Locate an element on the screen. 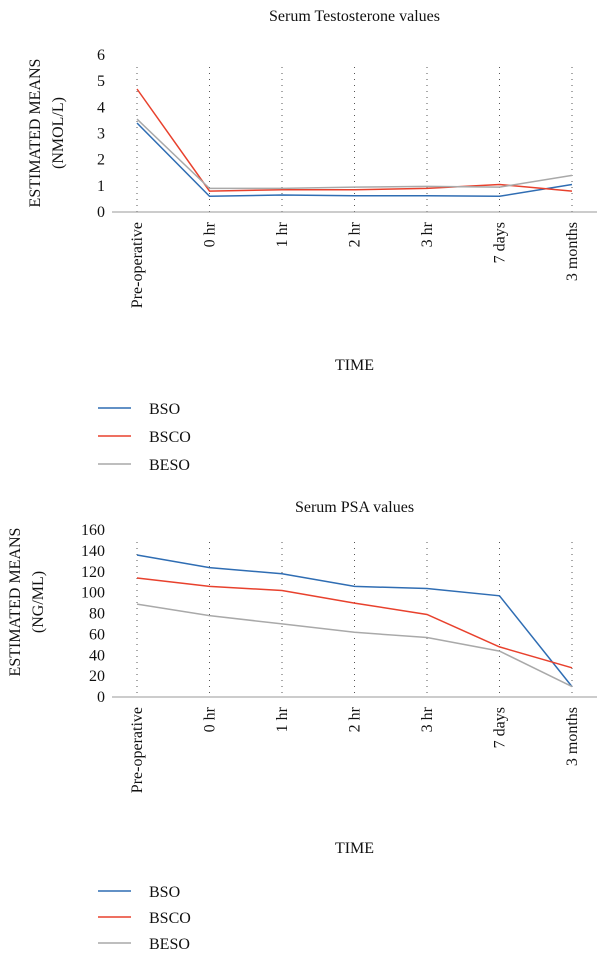  y-tick-label: 20 is located at coordinates (97, 676).